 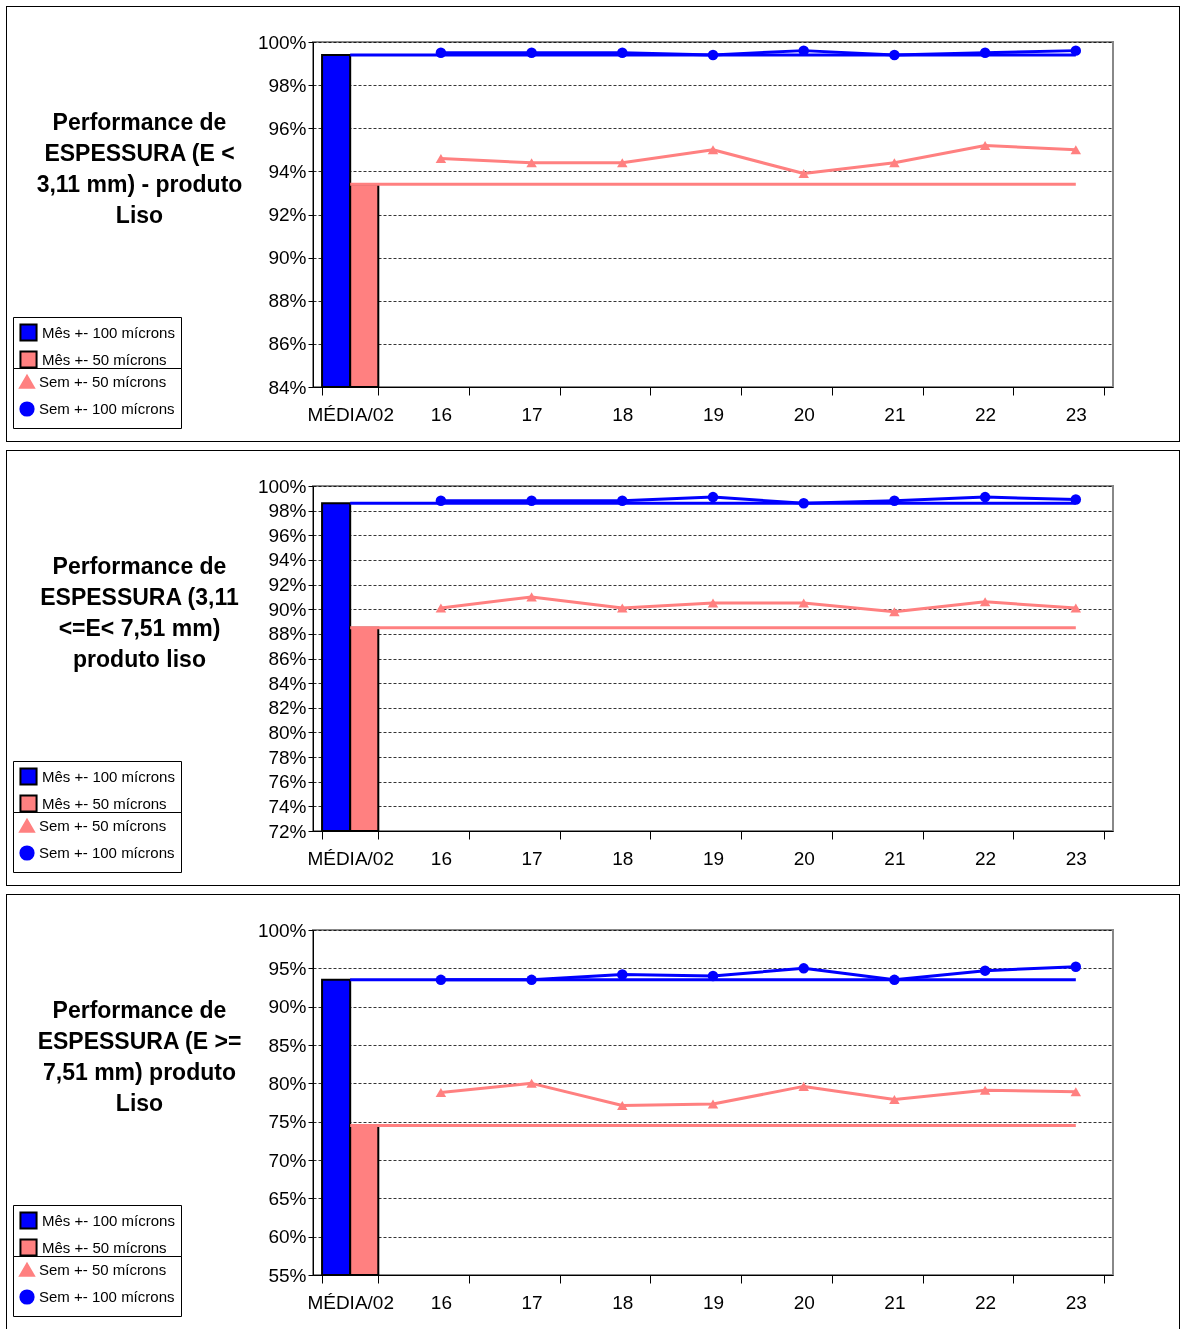 I want to click on y-tick-label: 85%, so click(x=287, y=1045).